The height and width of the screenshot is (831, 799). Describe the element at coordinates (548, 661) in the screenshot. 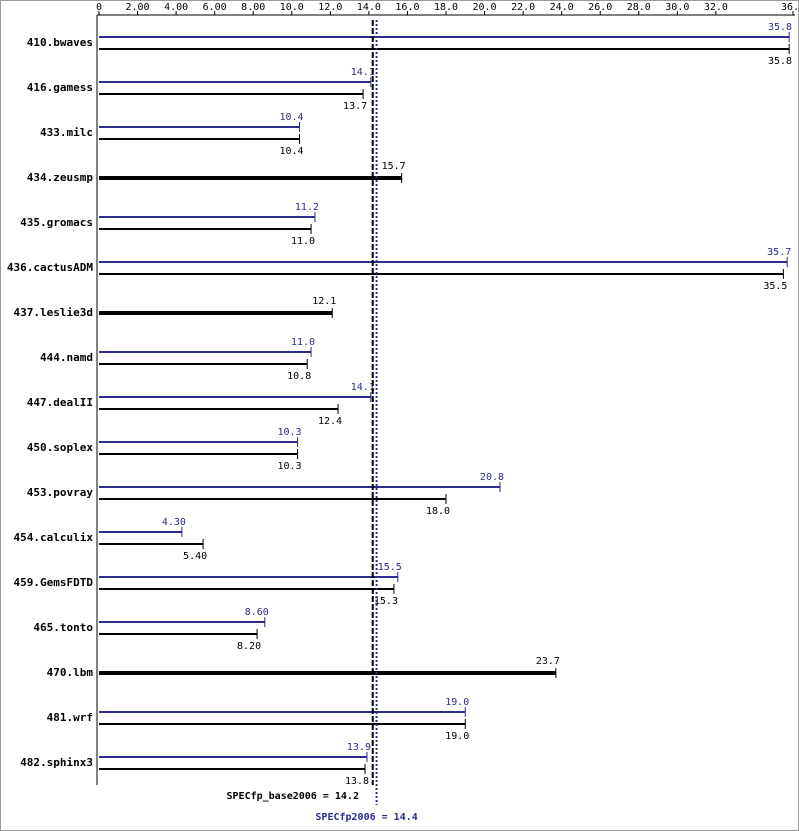

I see `value-label: 23.7` at that location.